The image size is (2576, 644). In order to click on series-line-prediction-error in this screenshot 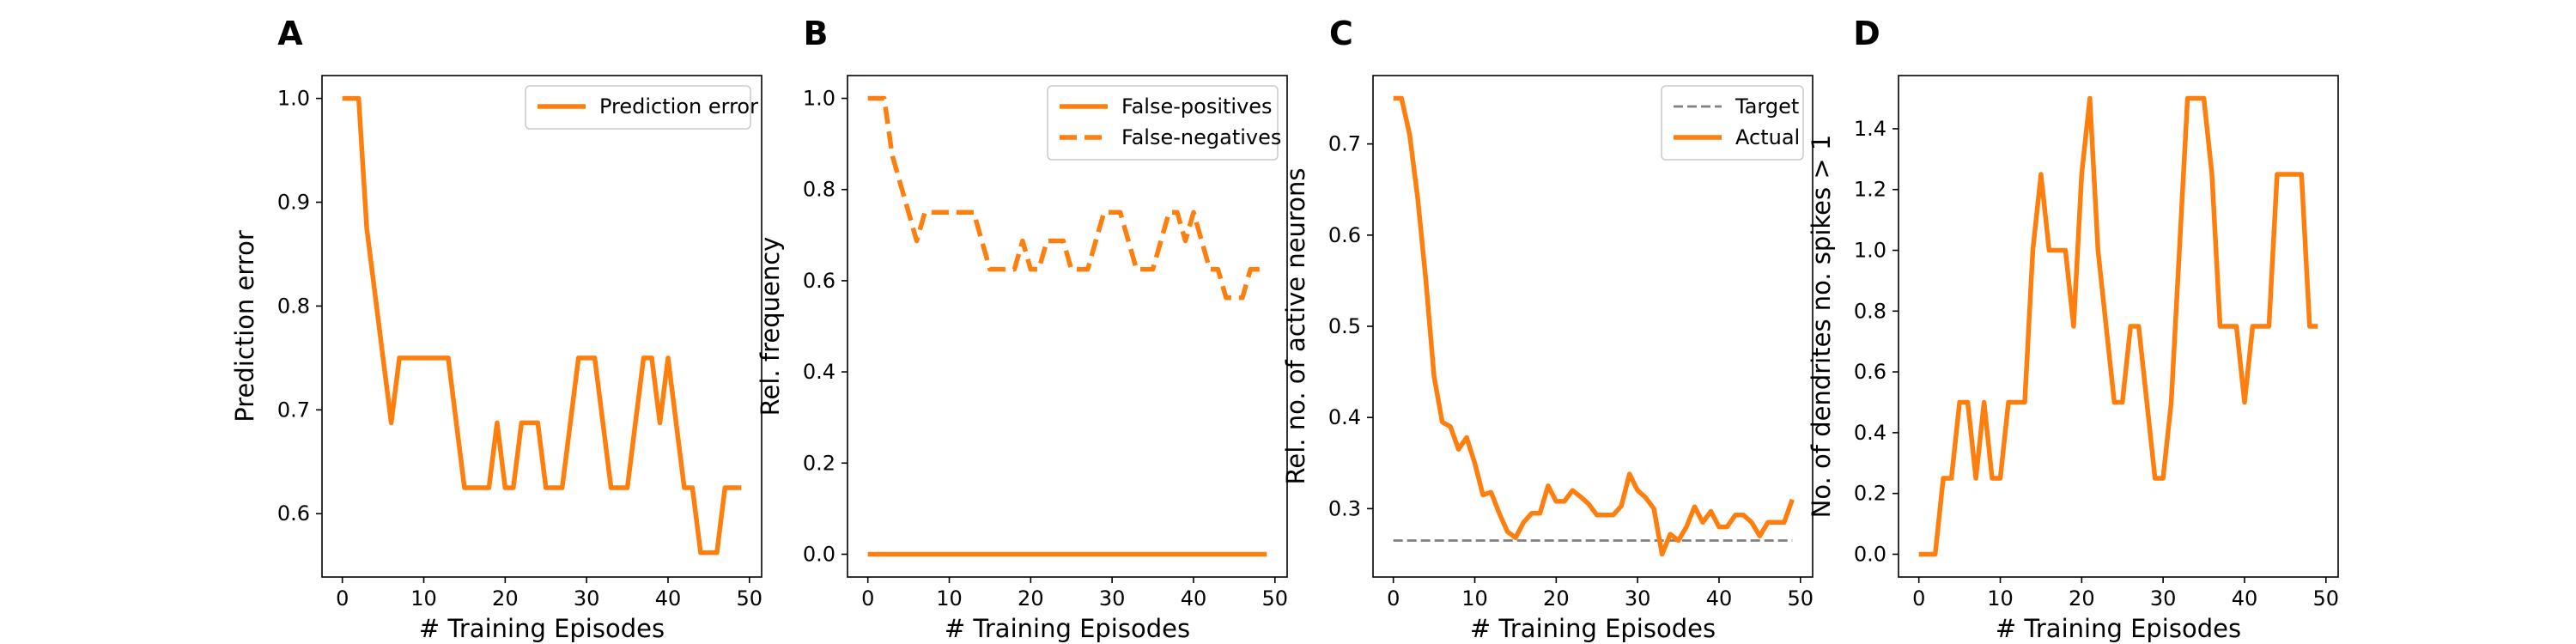, I will do `click(542, 325)`.